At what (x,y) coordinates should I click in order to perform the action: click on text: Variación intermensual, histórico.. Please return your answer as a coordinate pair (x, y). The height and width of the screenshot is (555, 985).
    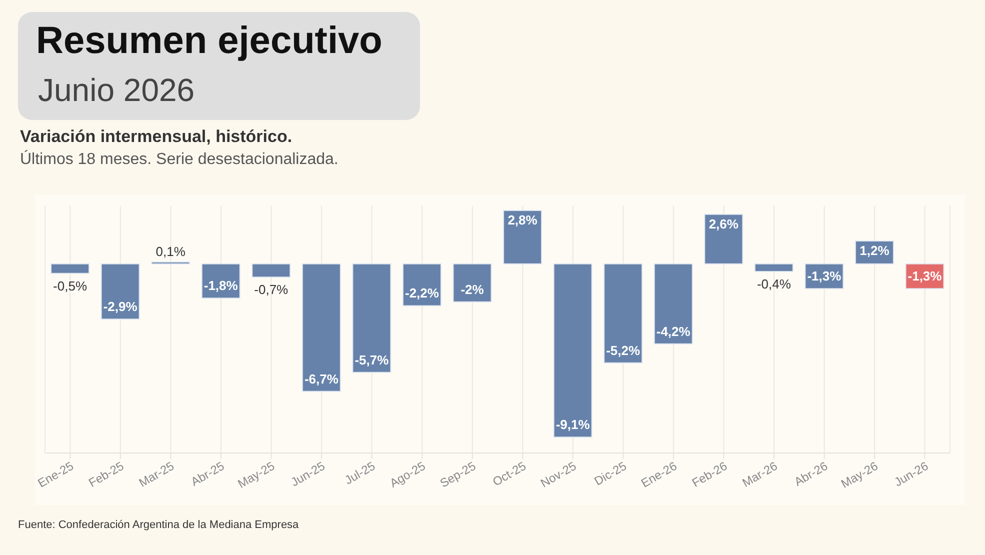
    Looking at the image, I should click on (156, 137).